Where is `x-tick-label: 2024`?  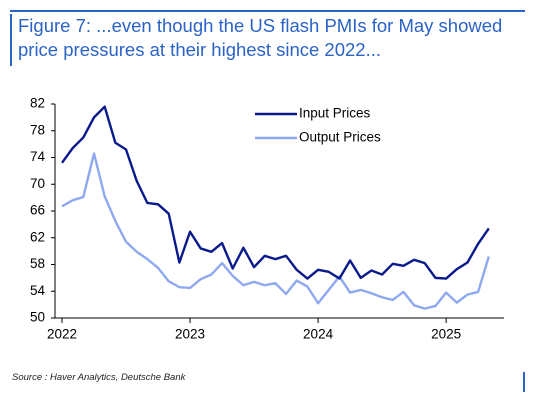
x-tick-label: 2024 is located at coordinates (318, 334).